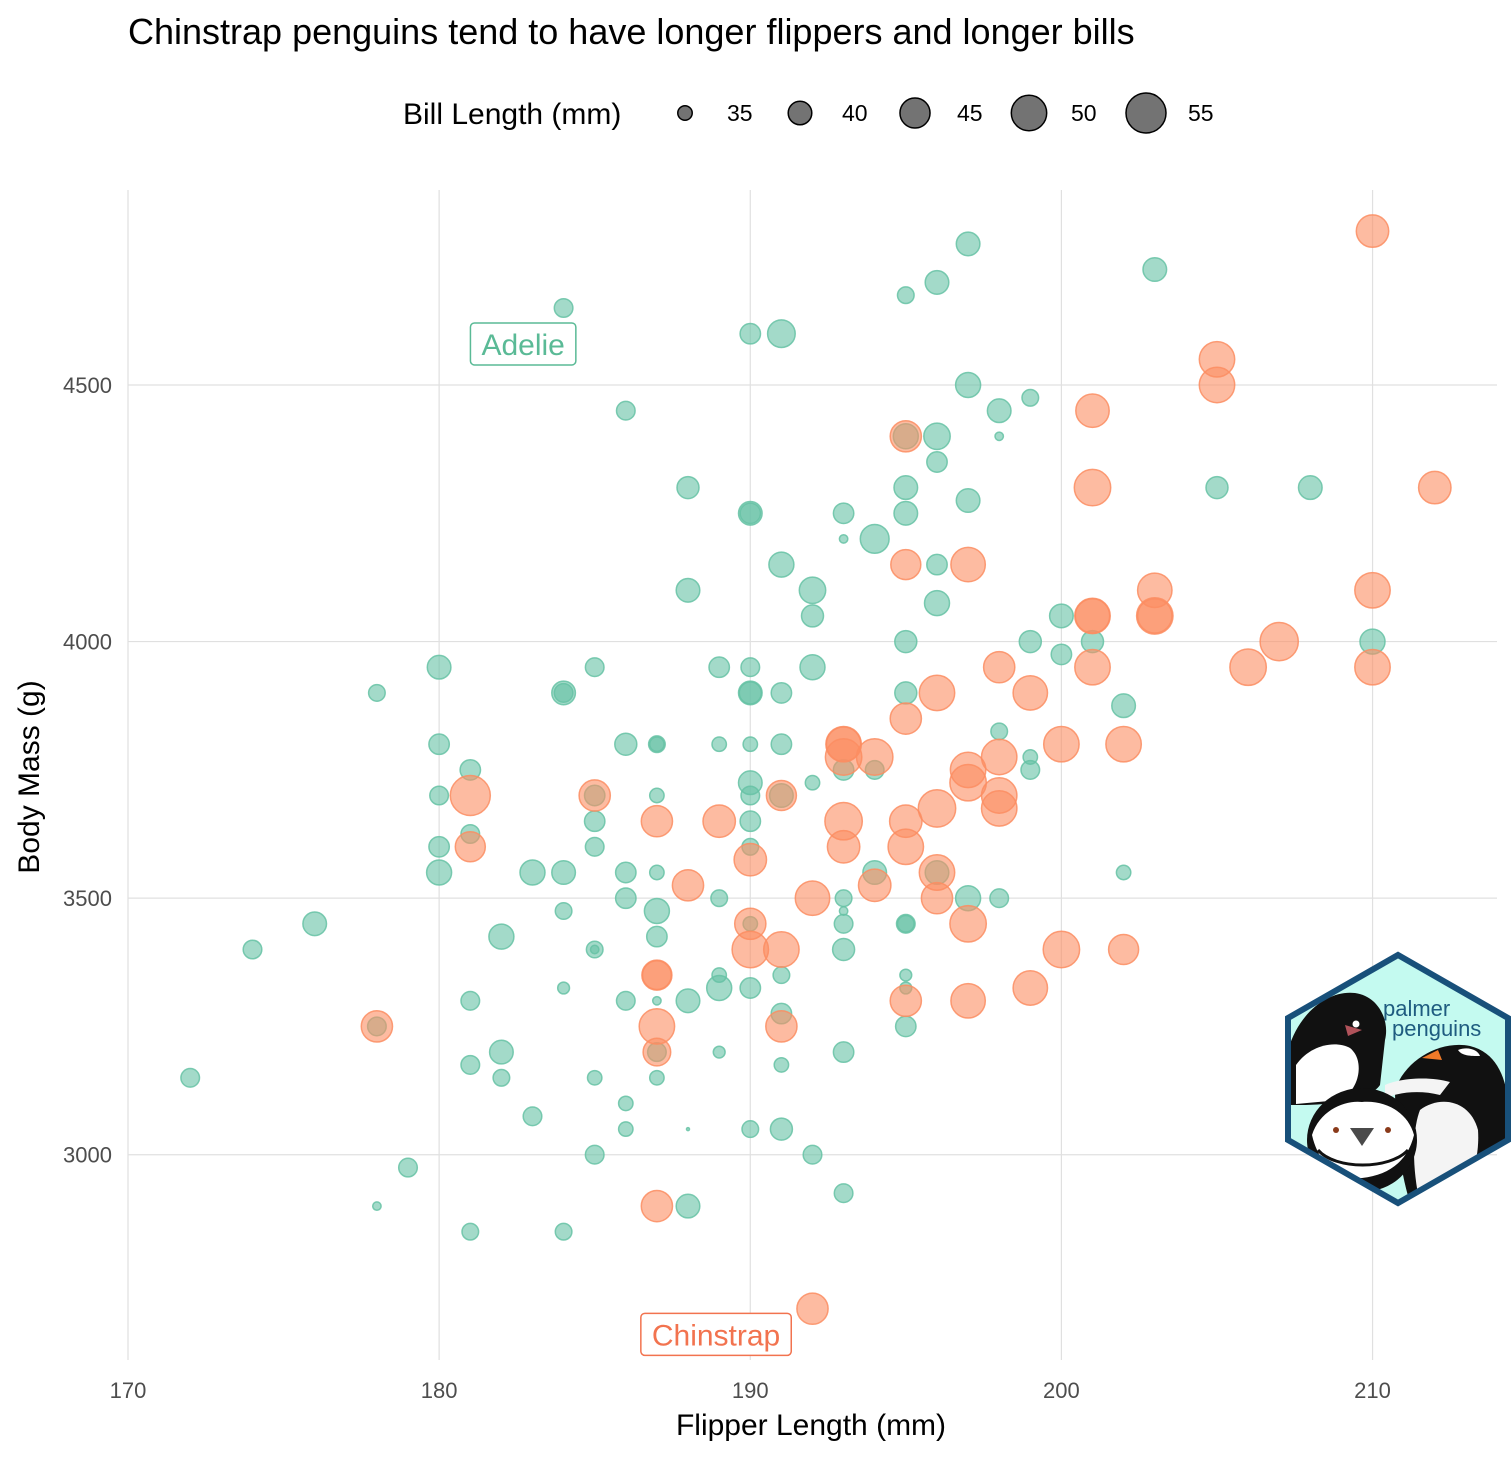 Image resolution: width=1512 pixels, height=1458 pixels. I want to click on y-tick-label: 4000, so click(87, 642).